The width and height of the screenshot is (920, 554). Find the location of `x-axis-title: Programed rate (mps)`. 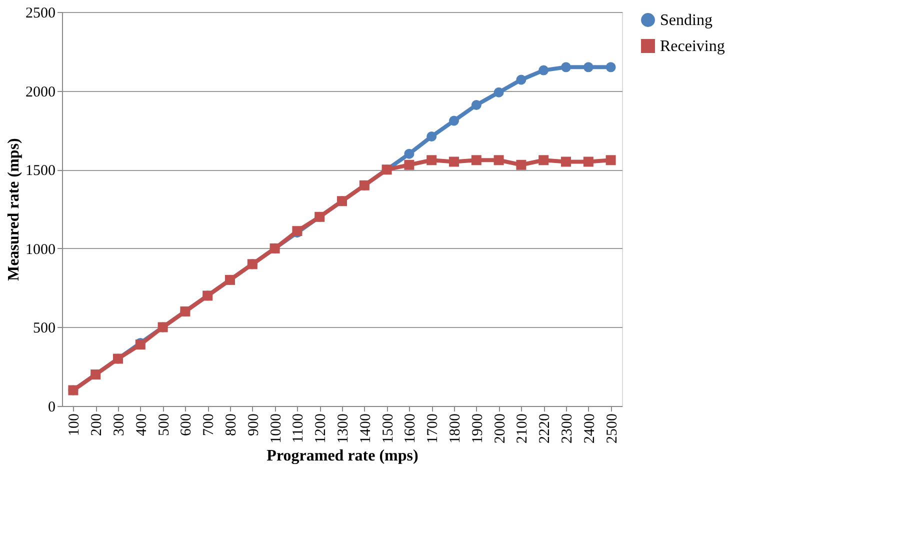

x-axis-title: Programed rate (mps) is located at coordinates (342, 456).